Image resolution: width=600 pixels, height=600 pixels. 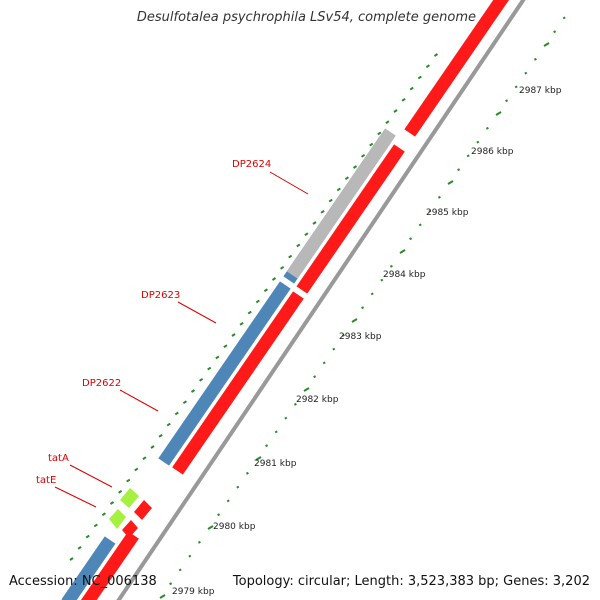 What do you see at coordinates (88, 568) in the screenshot?
I see `reverse-gene` at bounding box center [88, 568].